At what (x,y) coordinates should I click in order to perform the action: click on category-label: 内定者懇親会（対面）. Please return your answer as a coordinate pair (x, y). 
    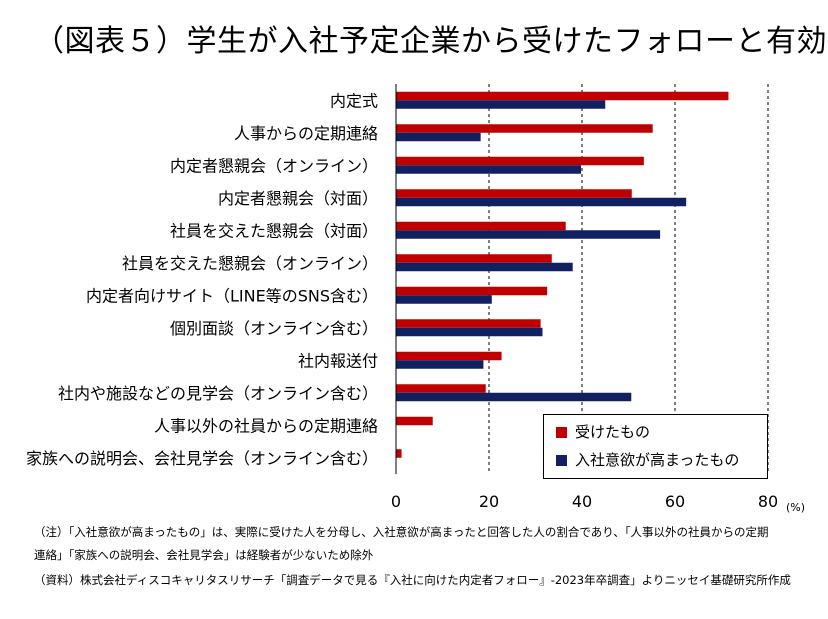
    Looking at the image, I should click on (298, 198).